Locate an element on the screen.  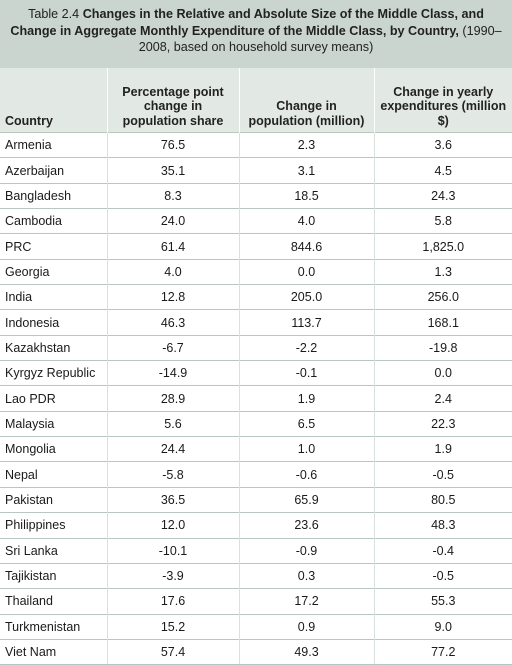
expenditure-change-cell: -19.8 is located at coordinates (442, 347).